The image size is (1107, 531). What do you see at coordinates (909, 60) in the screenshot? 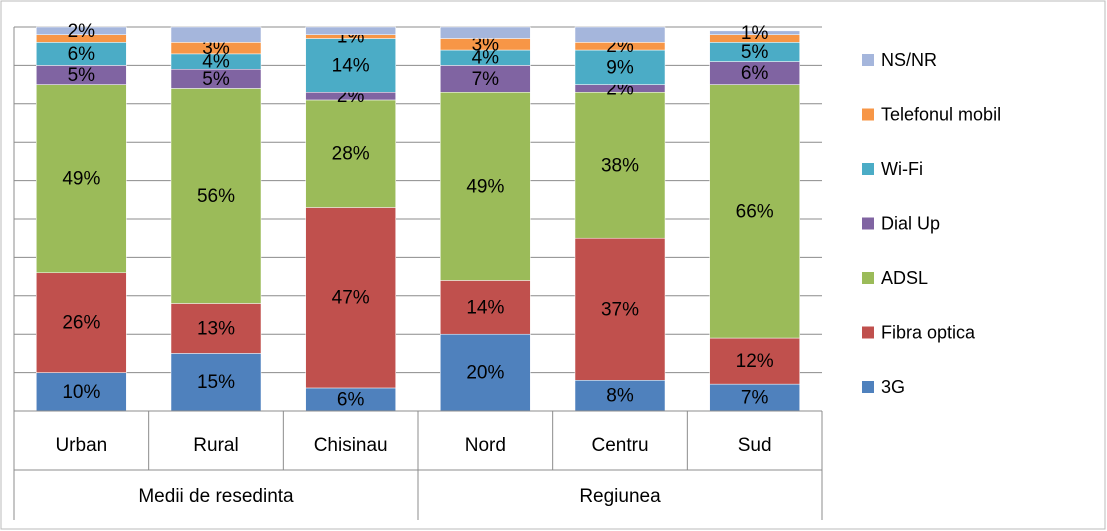
I see `legend-label: NS/NR` at bounding box center [909, 60].